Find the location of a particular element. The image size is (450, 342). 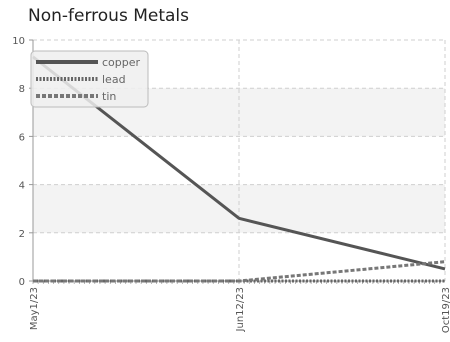

y-tick-label: 0 is located at coordinates (22, 282).